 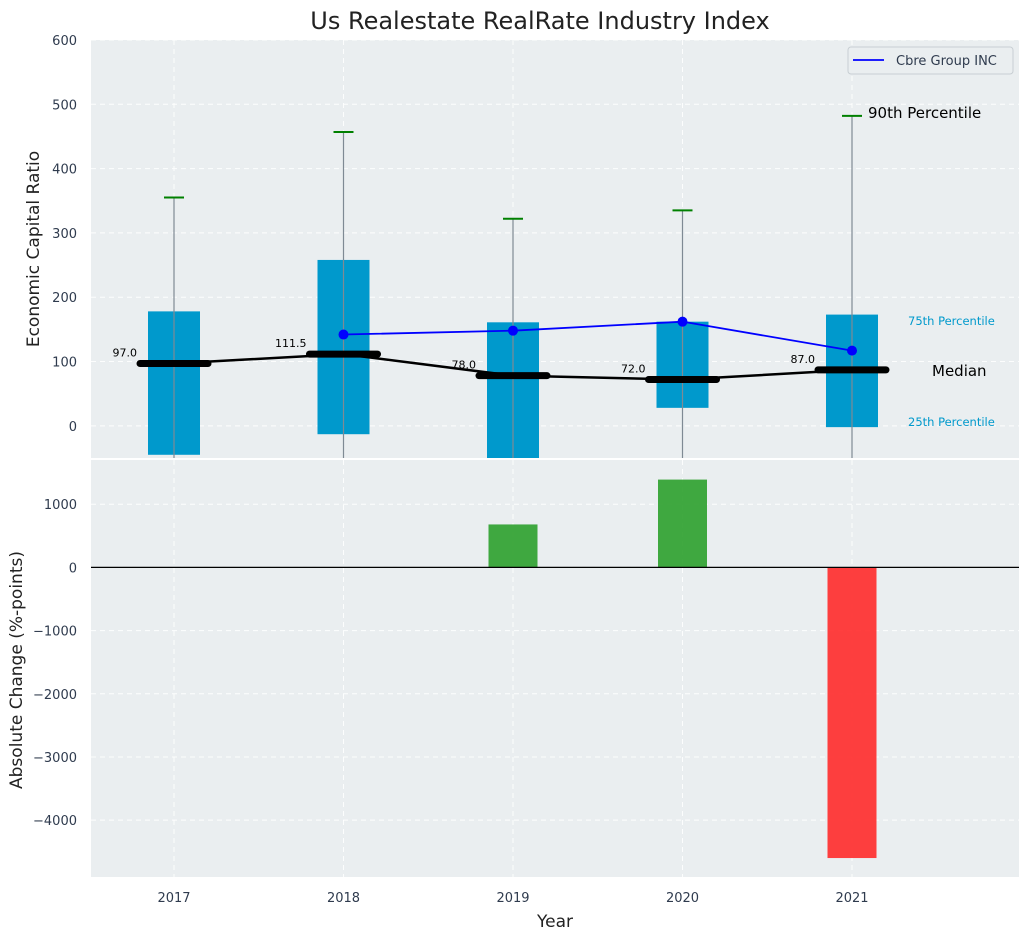 I want to click on xtick-label-2021: 2021, so click(x=851, y=898).